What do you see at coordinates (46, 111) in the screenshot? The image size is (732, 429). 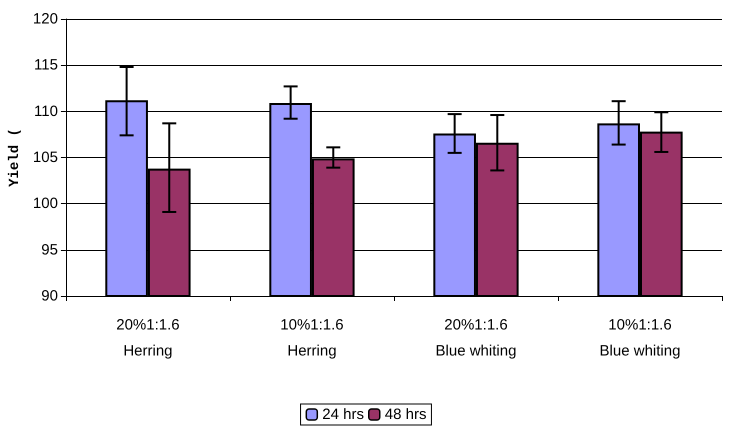 I see `y-tick-label: 110` at bounding box center [46, 111].